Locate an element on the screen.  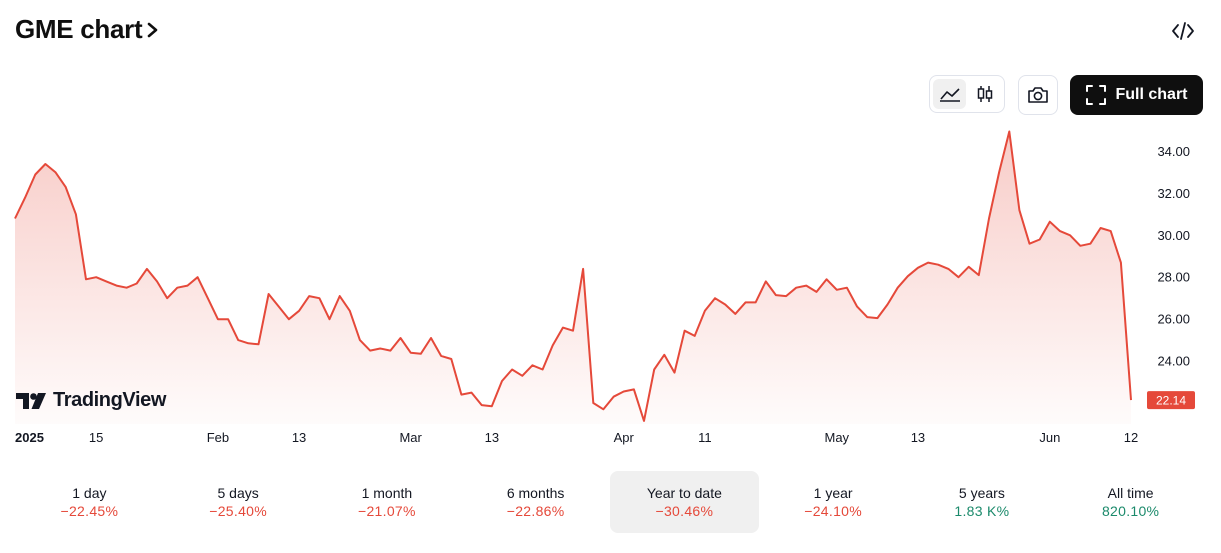
area-style-button is located at coordinates (949, 94).